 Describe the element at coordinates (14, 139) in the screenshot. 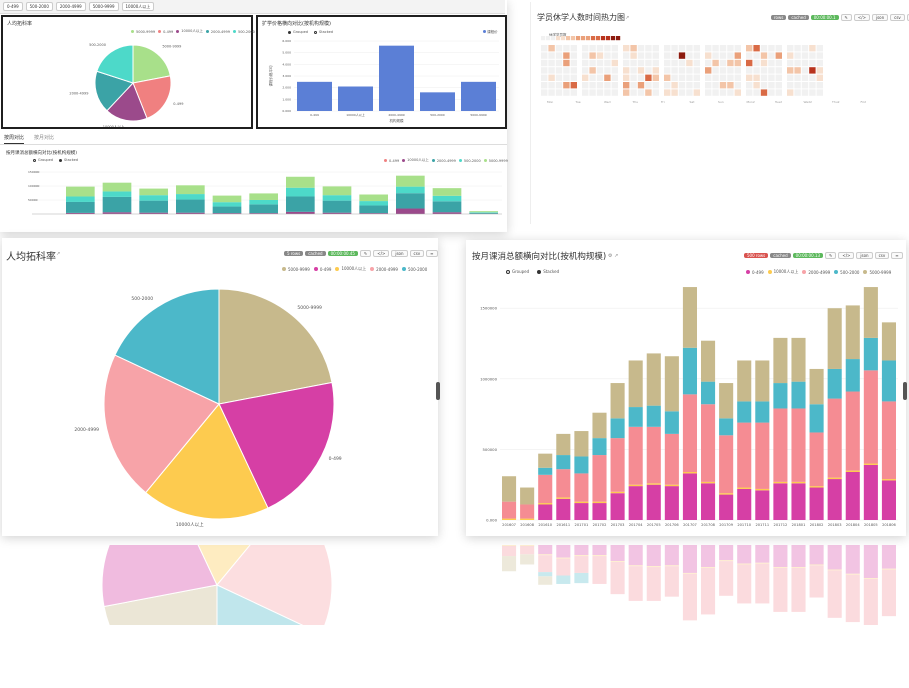

I see `tab-weekly: 按周对比` at that location.